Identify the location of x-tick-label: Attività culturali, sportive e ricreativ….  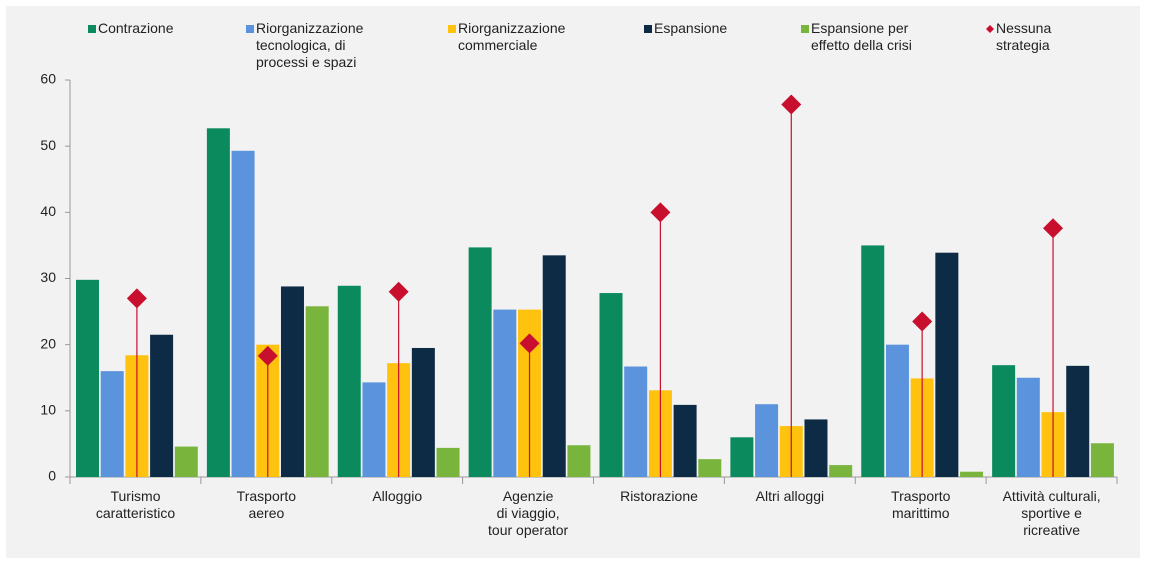
(1051, 513).